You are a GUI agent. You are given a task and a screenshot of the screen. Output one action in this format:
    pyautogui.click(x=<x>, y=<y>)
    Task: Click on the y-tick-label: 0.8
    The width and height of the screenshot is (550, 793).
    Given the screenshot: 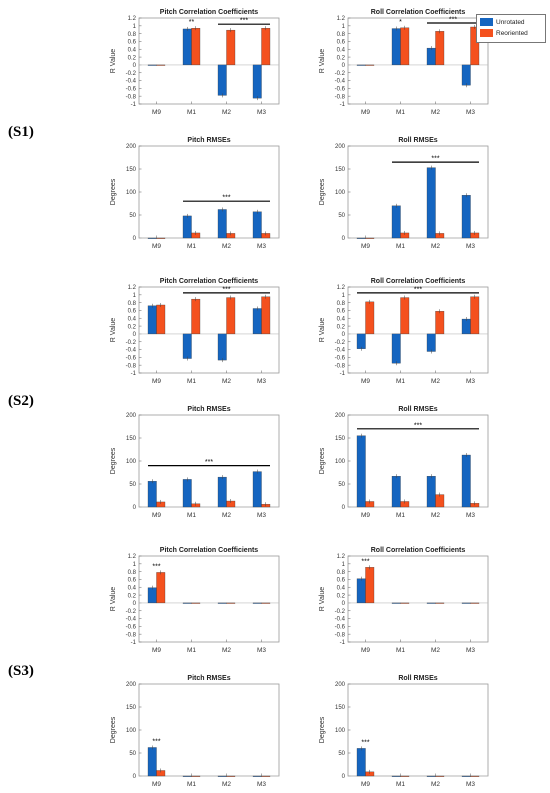 What is the action you would take?
    pyautogui.click(x=341, y=304)
    